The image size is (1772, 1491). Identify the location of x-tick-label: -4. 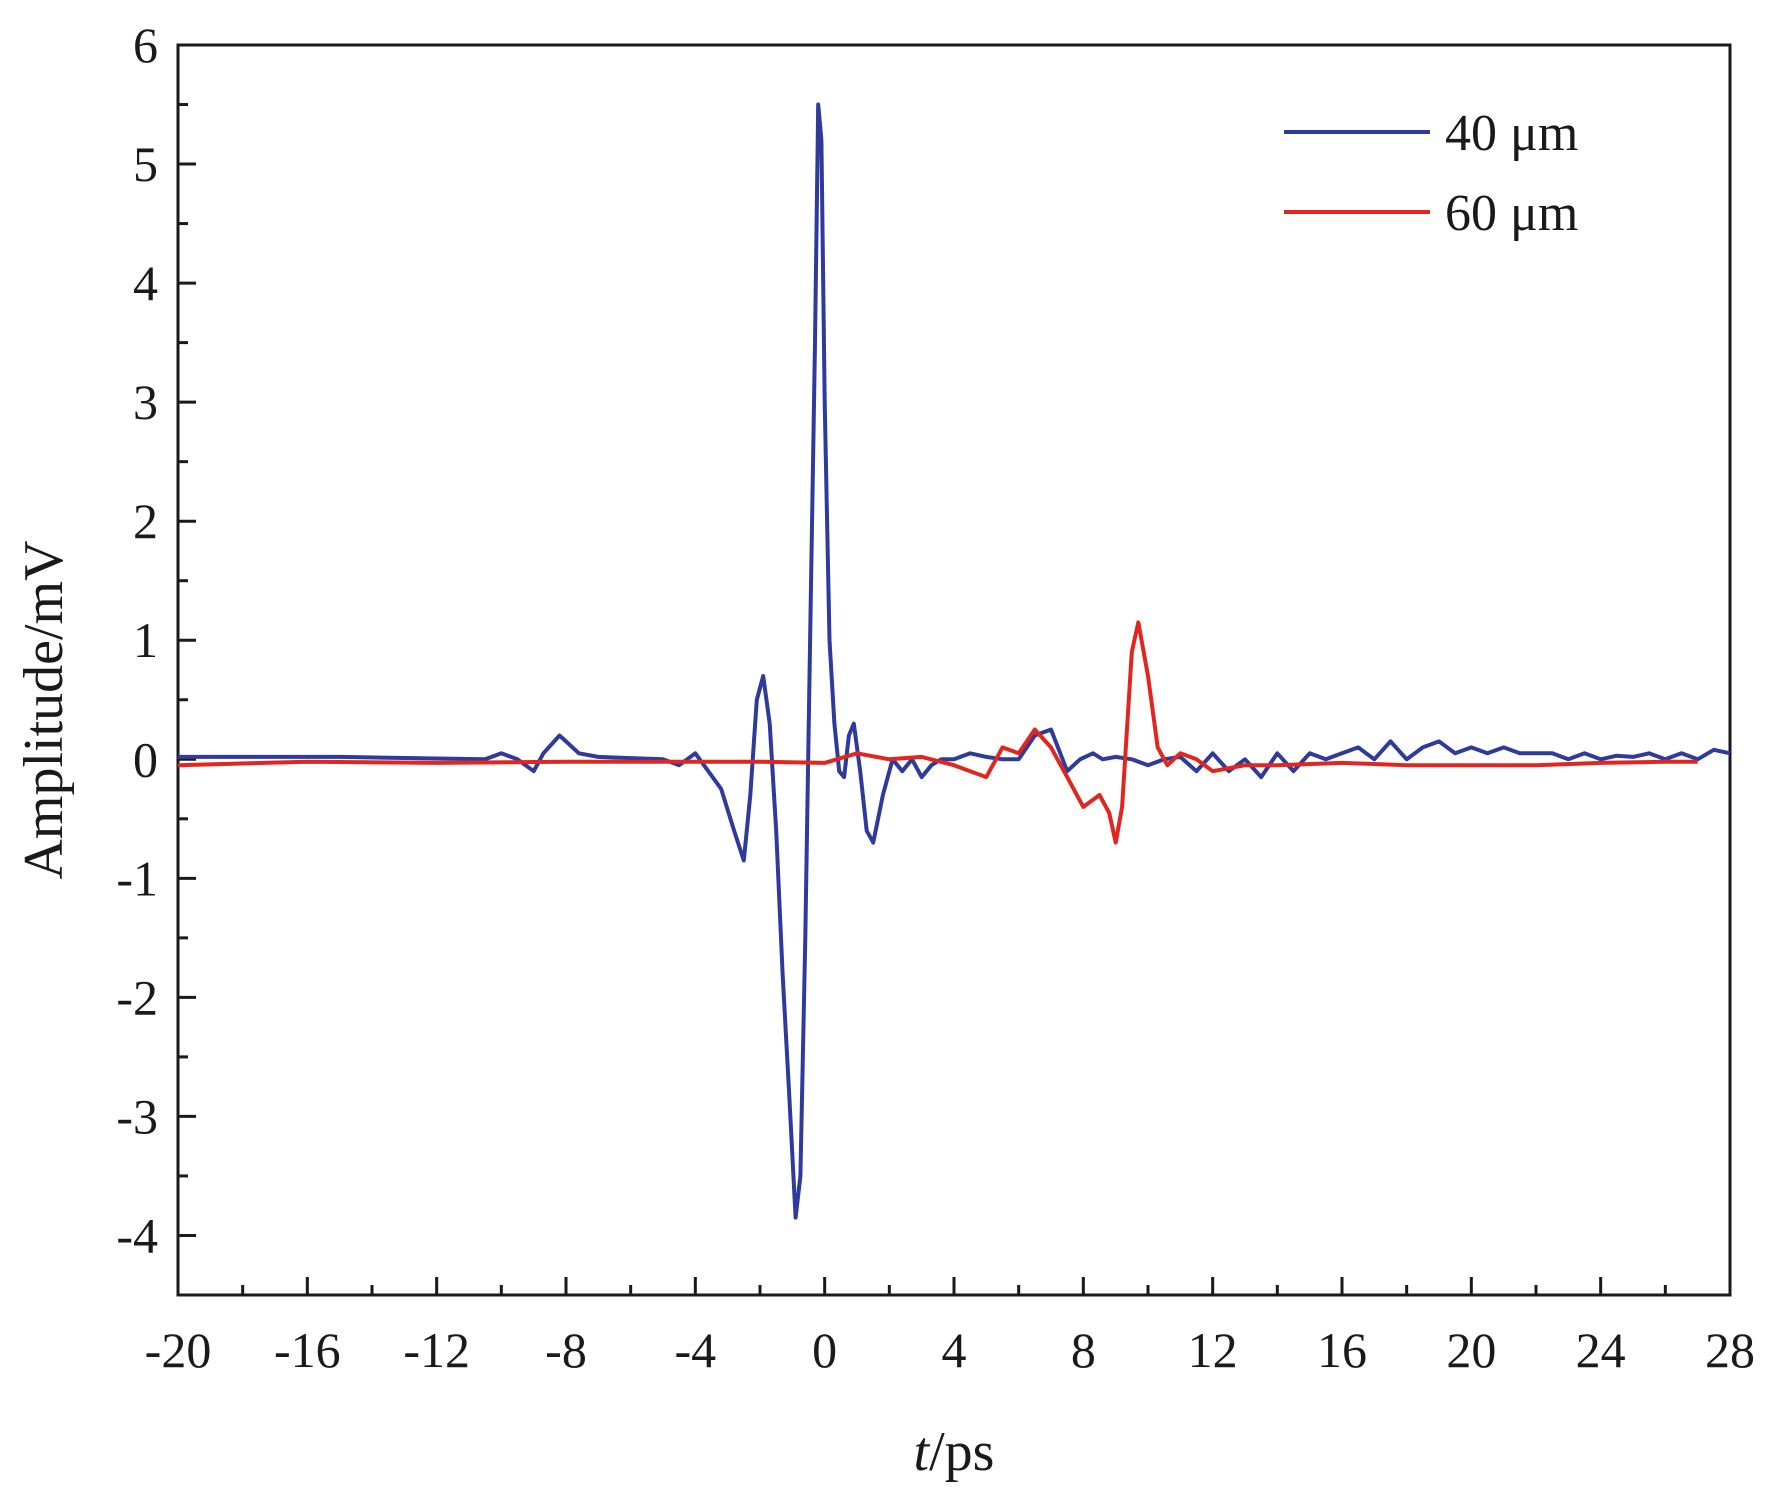
(696, 1350).